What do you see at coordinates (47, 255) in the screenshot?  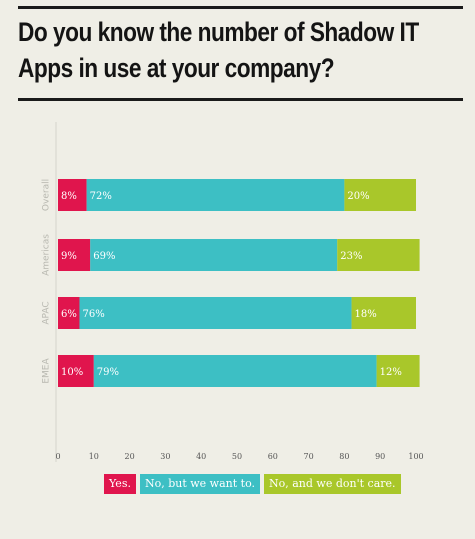 I see `category-label-americas: Americas` at bounding box center [47, 255].